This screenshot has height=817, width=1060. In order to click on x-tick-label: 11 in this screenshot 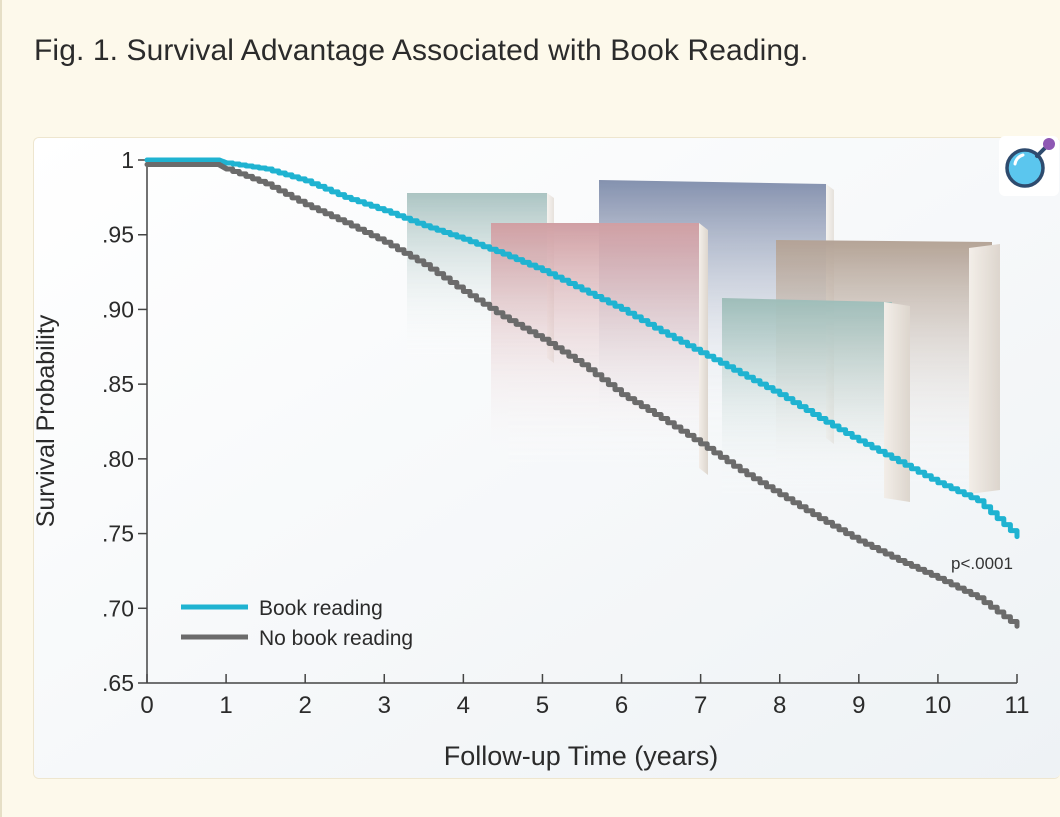, I will do `click(1017, 705)`.